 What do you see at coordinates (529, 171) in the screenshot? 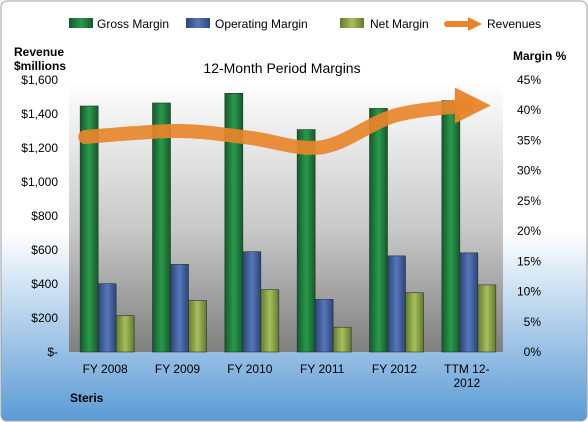
I see `right-tick-label: 30%` at bounding box center [529, 171].